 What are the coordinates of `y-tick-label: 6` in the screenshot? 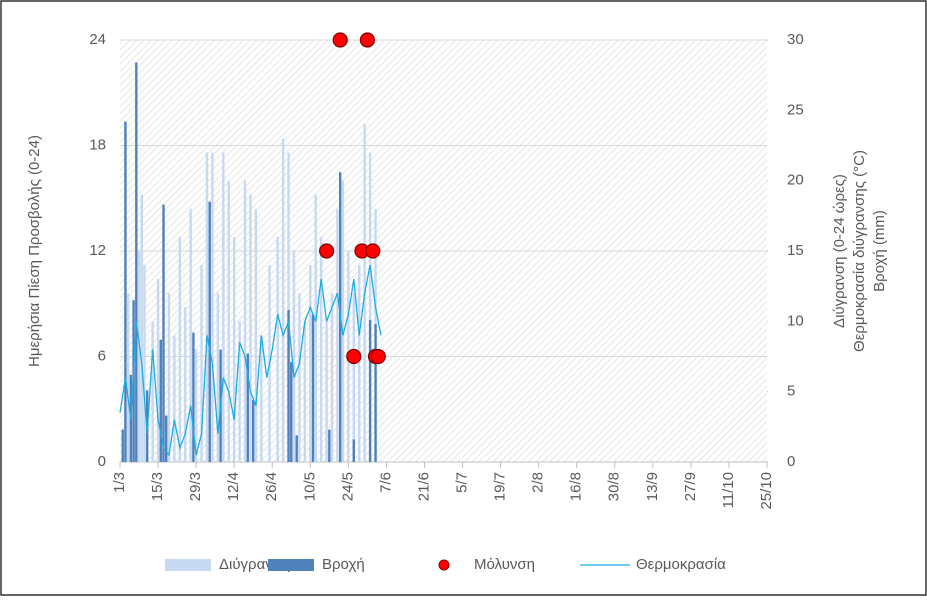 It's located at (102, 355).